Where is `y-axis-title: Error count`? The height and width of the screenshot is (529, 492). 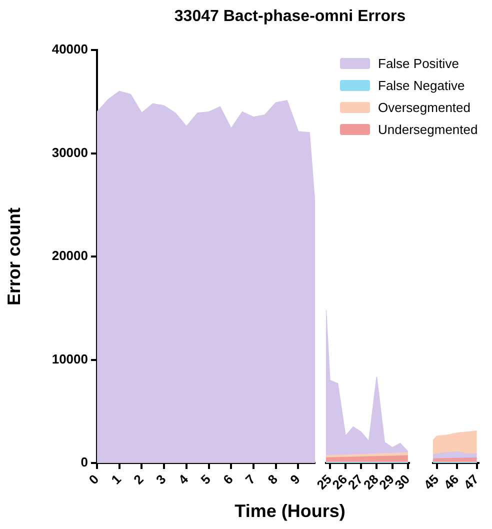 y-axis-title: Error count is located at coordinates (14, 256).